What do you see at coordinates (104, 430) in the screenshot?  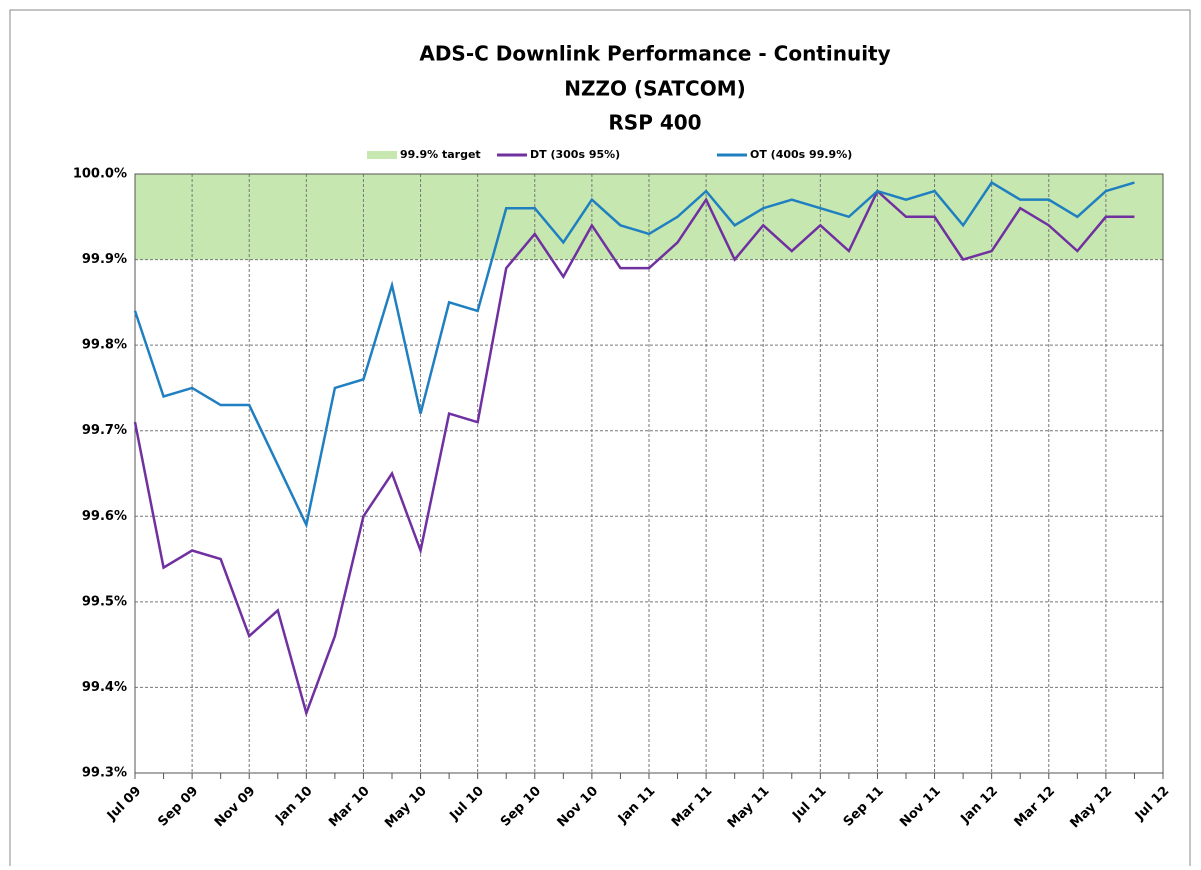 I see `y-tick-label: 99.7%` at bounding box center [104, 430].